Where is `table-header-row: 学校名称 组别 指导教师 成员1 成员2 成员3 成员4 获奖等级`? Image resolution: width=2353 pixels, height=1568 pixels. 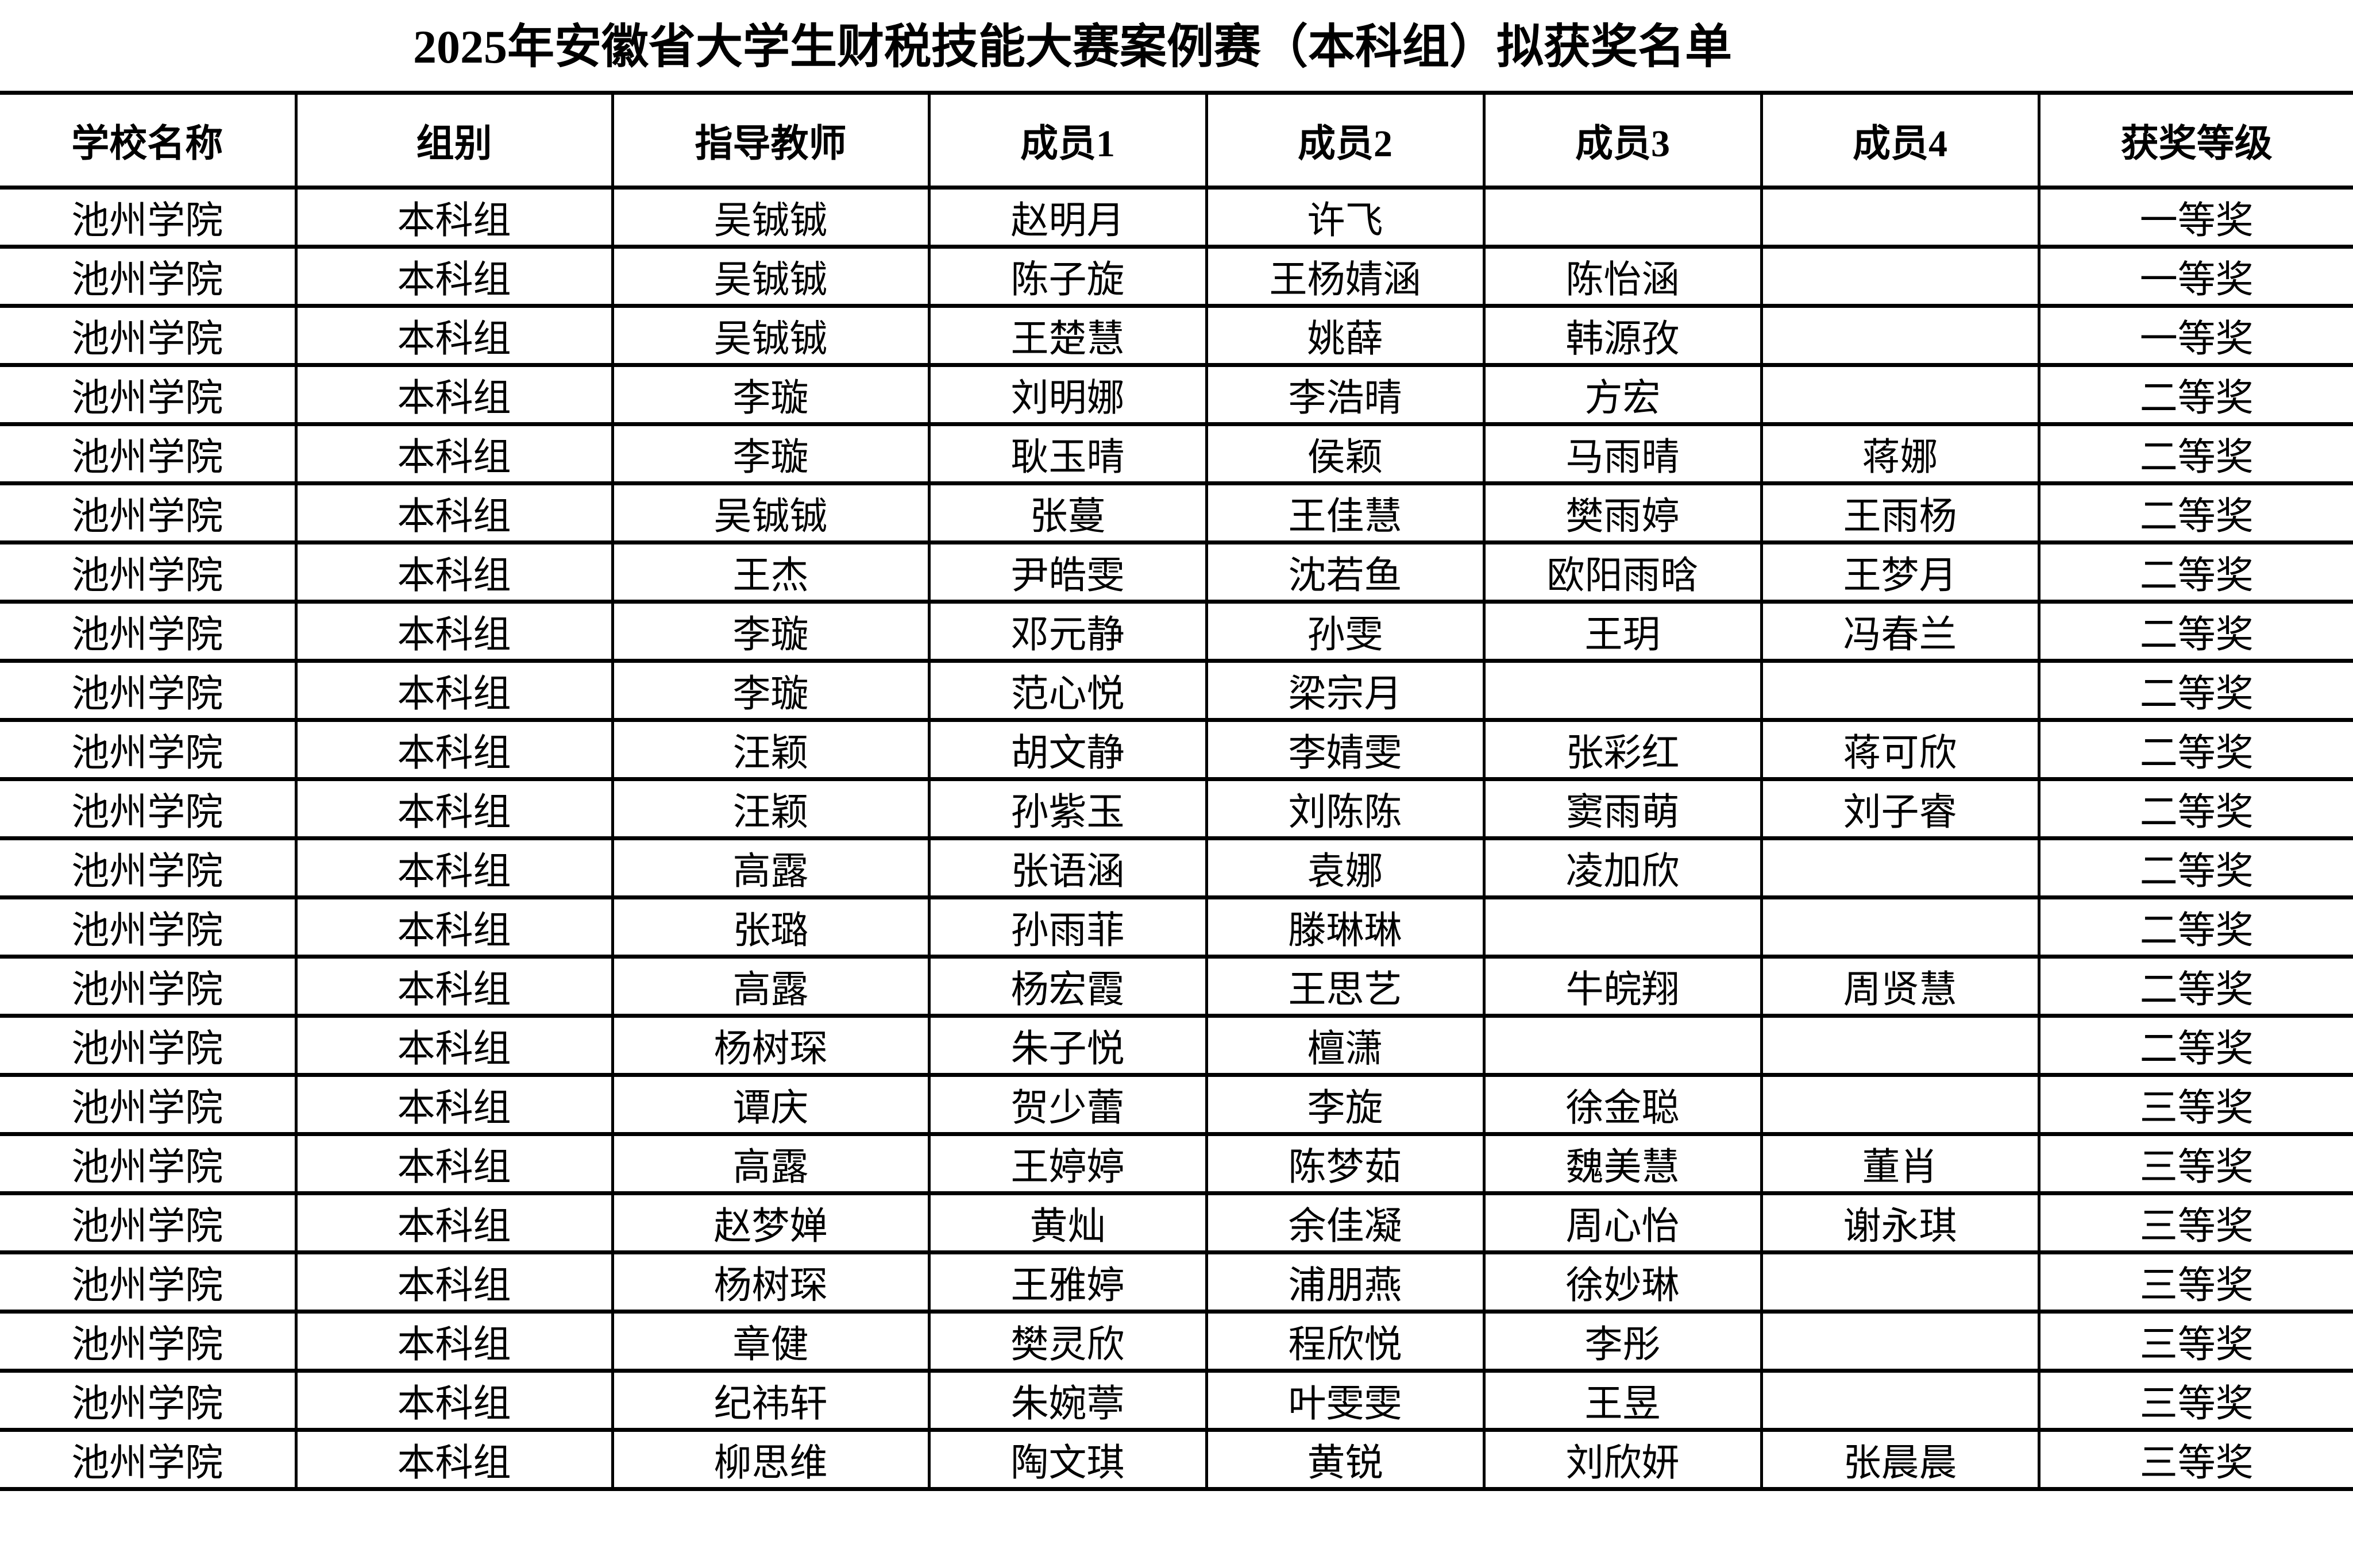 table-header-row: 学校名称 组别 指导教师 成员1 成员2 成员3 成员4 获奖等级 is located at coordinates (1176, 140).